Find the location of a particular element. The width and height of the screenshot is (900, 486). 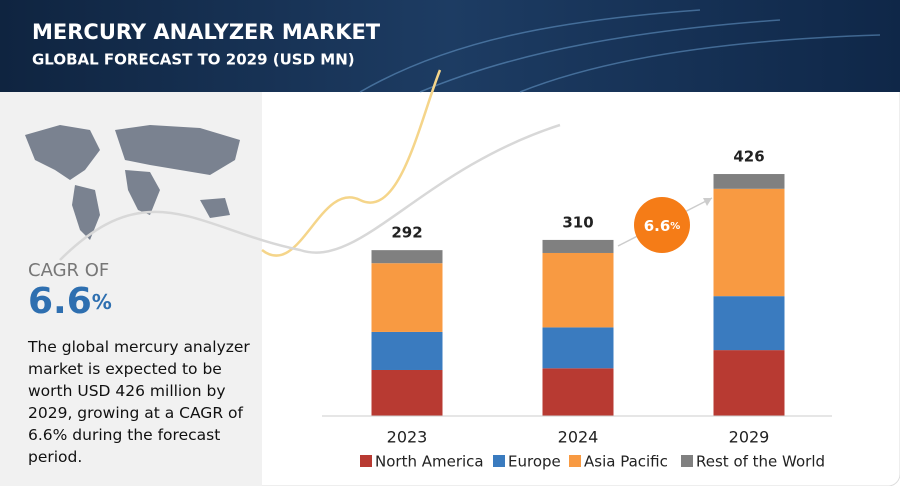

growth-arrowhead is located at coordinates (707, 202).